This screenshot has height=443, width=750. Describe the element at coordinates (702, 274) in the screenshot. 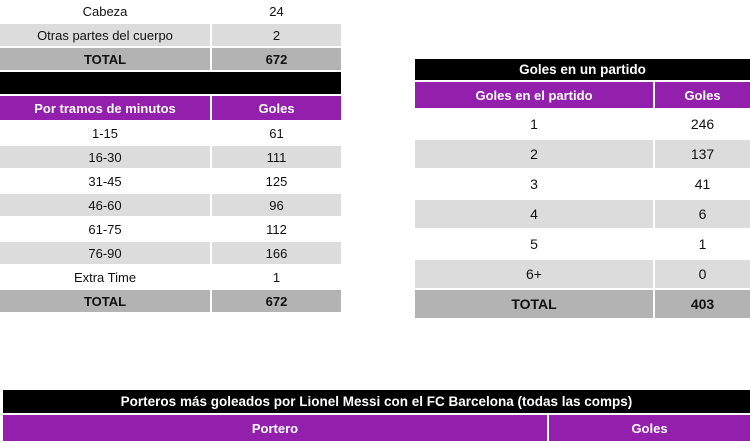

I see `row-value: 0` at that location.